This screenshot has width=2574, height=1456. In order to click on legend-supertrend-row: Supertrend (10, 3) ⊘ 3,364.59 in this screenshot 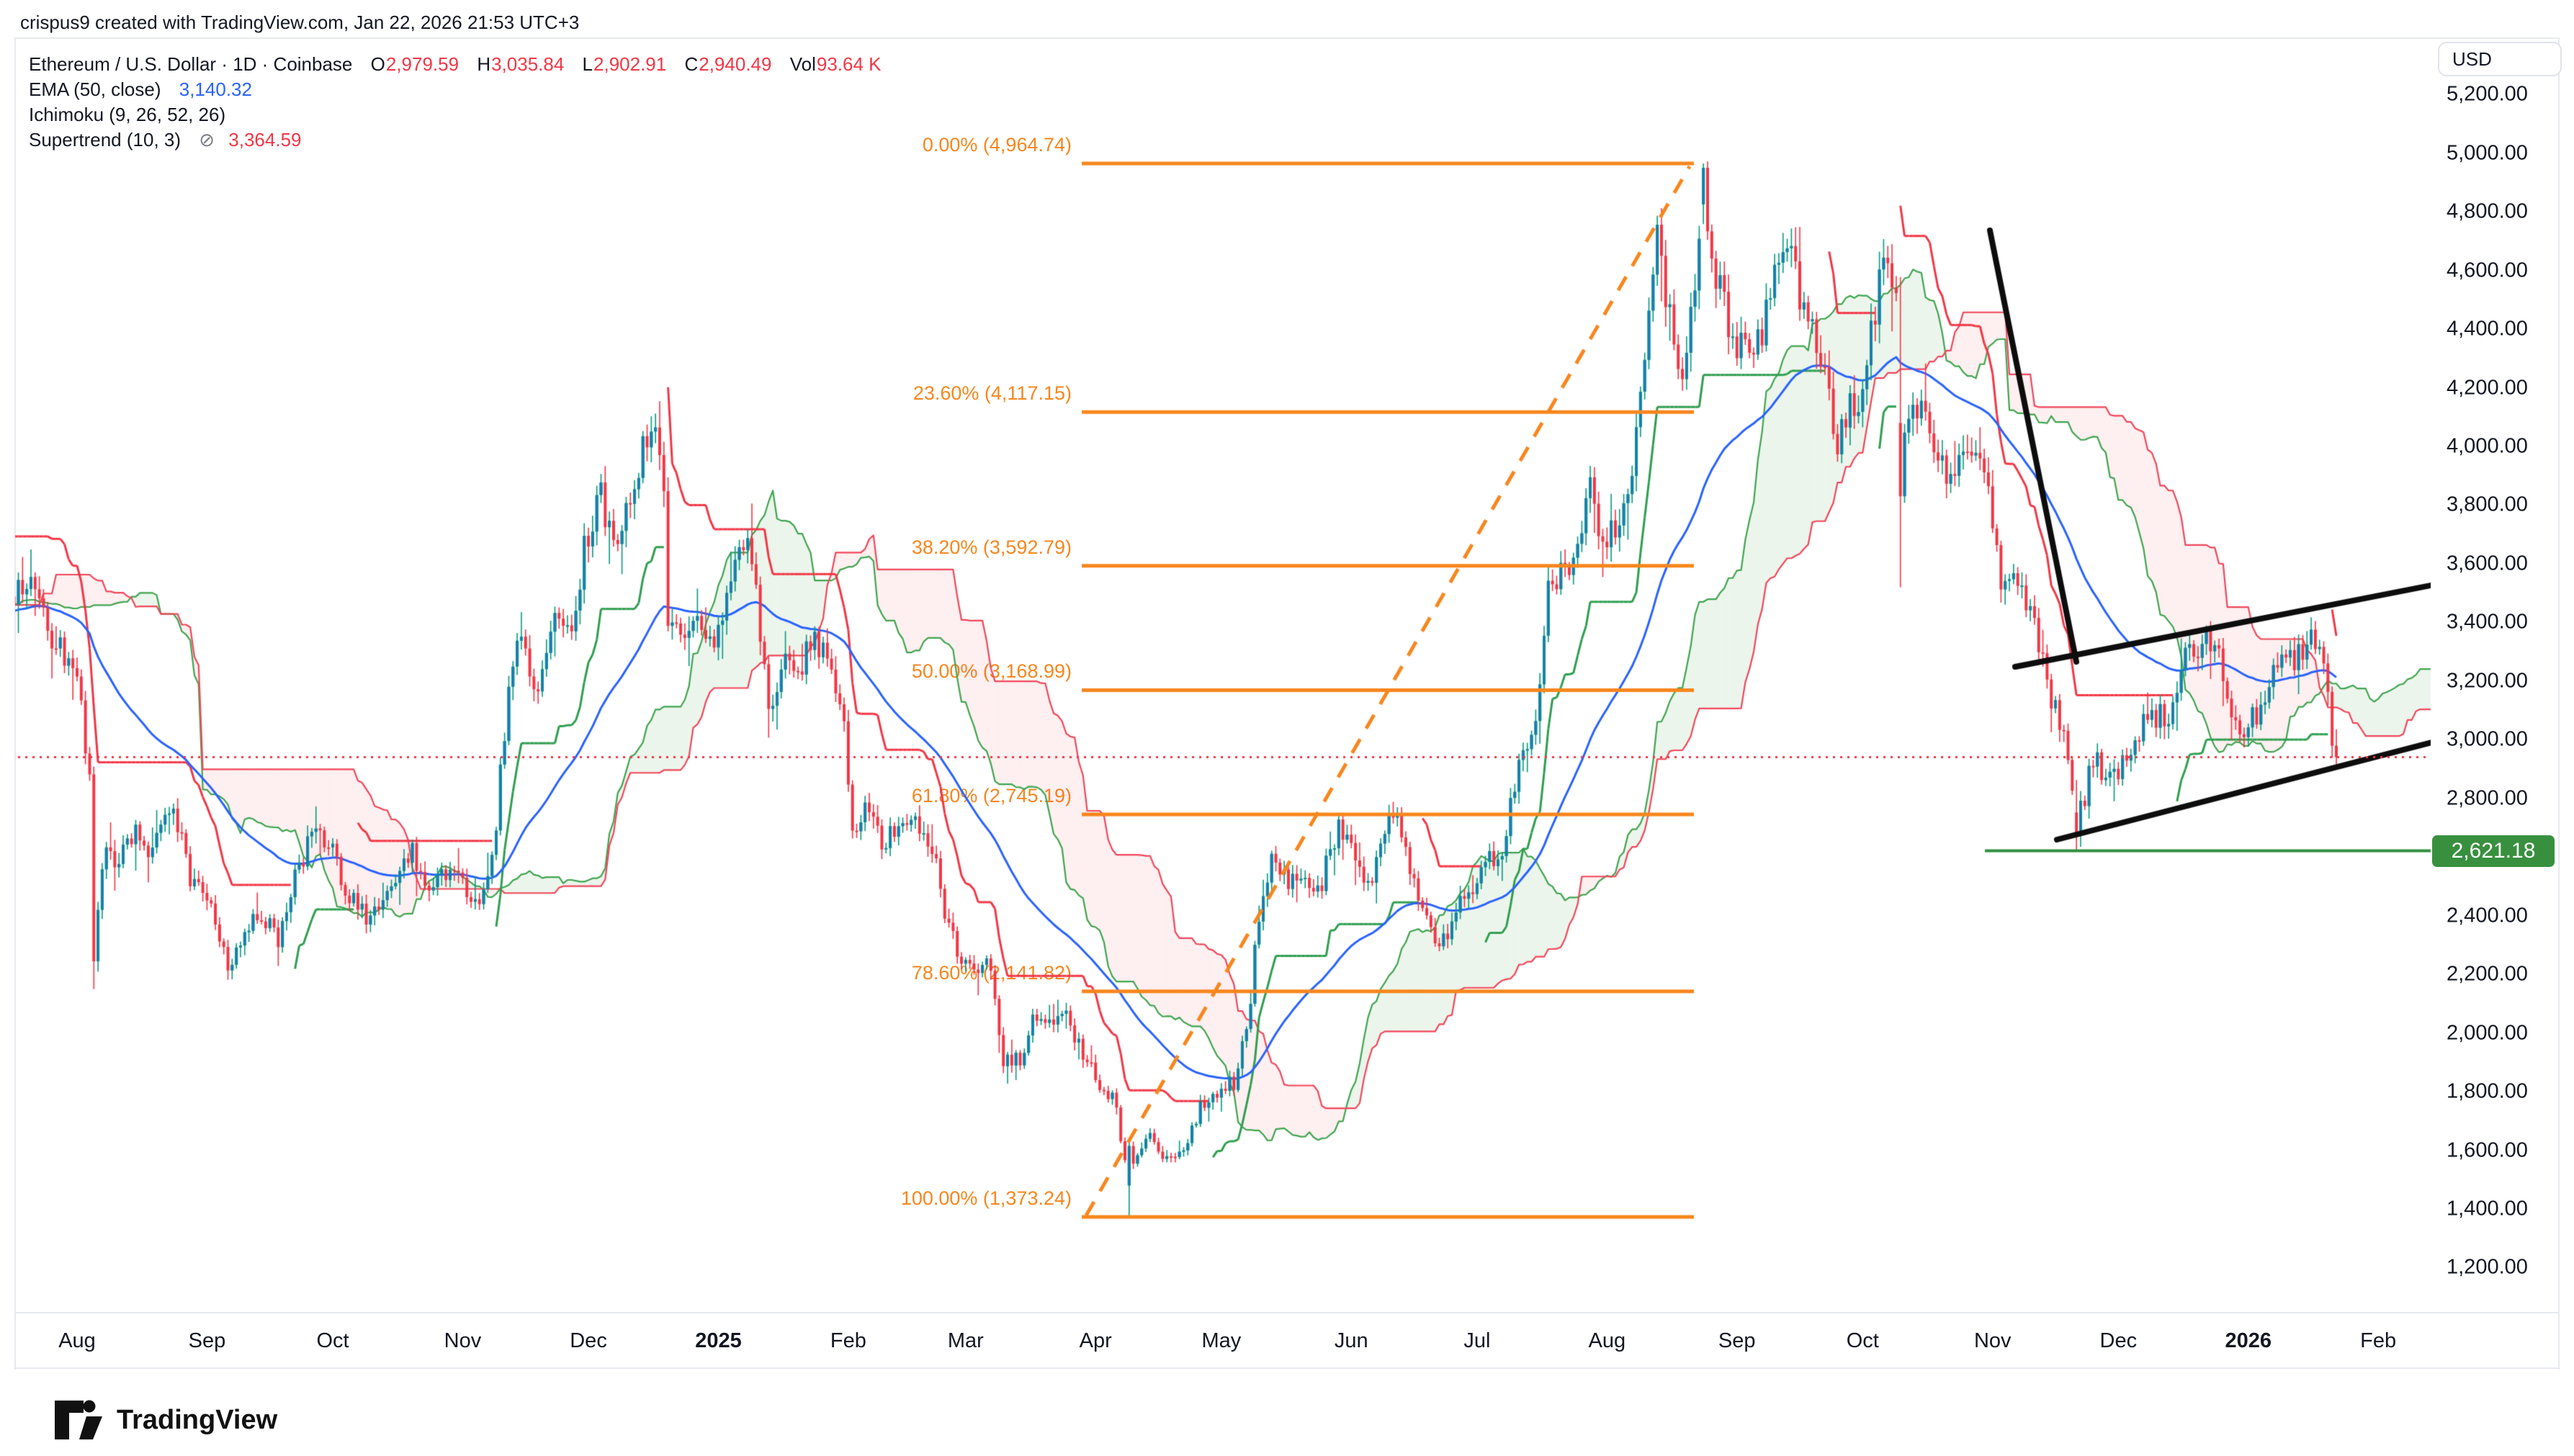, I will do `click(456, 140)`.